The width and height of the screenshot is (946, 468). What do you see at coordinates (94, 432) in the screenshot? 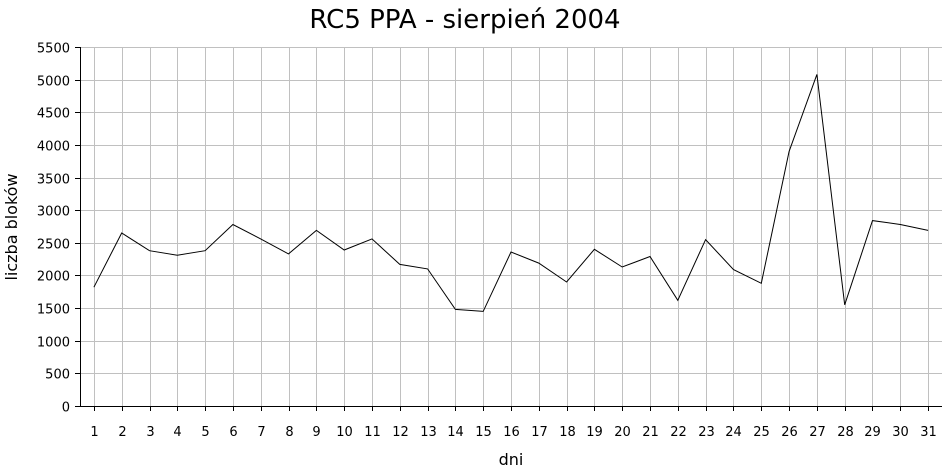
I see `x-tick-label: 1` at bounding box center [94, 432].